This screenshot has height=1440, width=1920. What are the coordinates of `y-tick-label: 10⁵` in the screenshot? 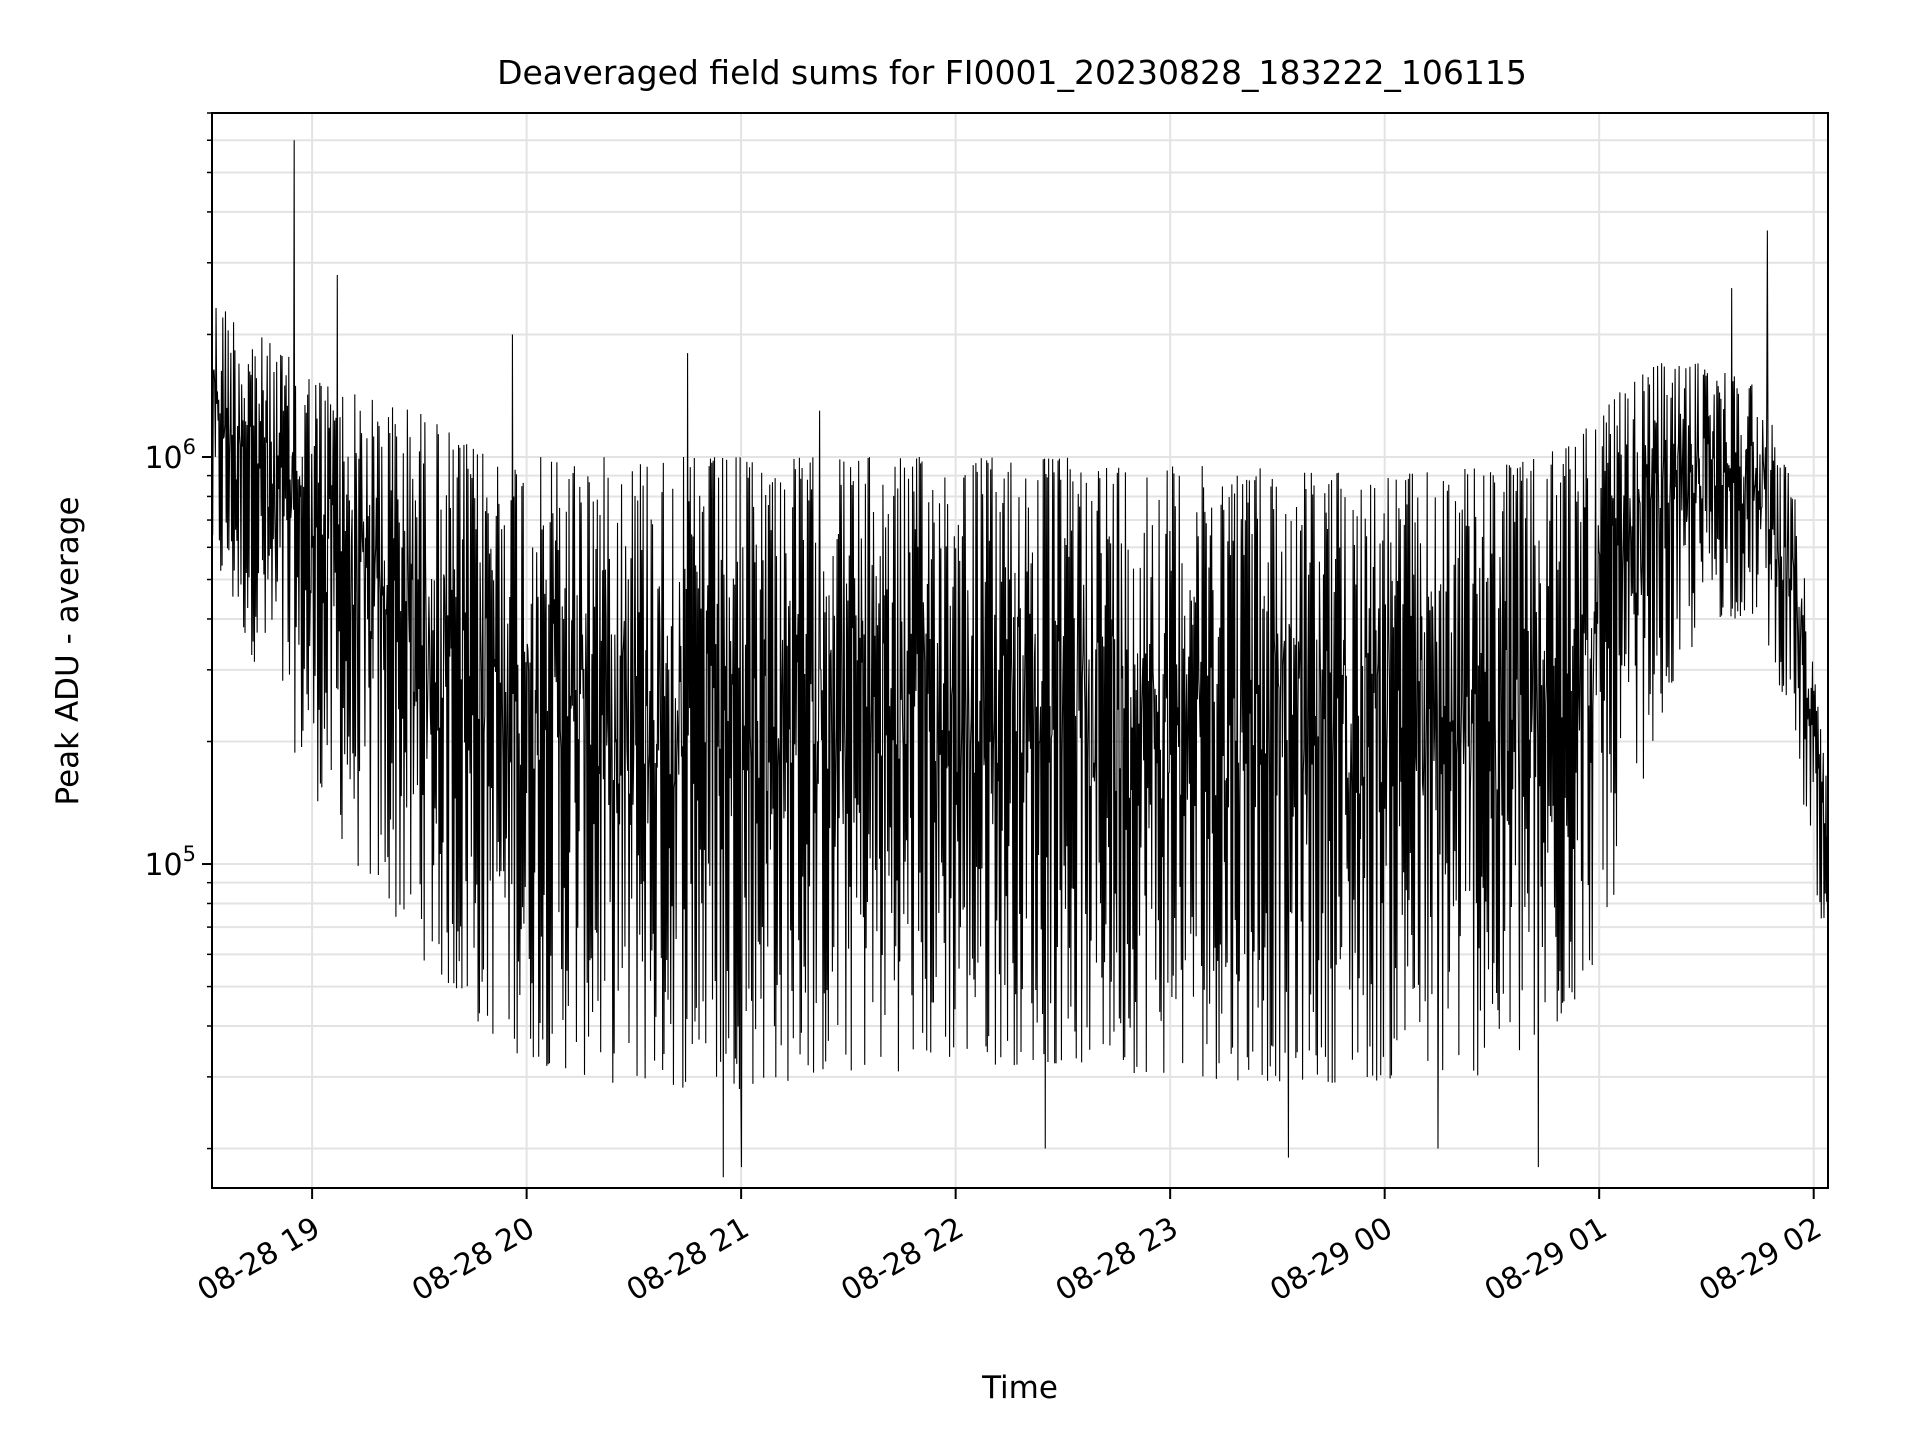 It's located at (170, 862).